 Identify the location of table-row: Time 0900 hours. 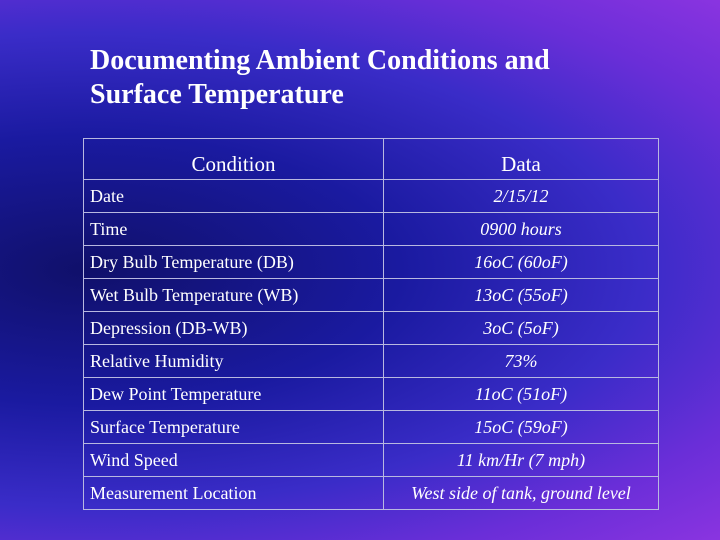
(371, 229).